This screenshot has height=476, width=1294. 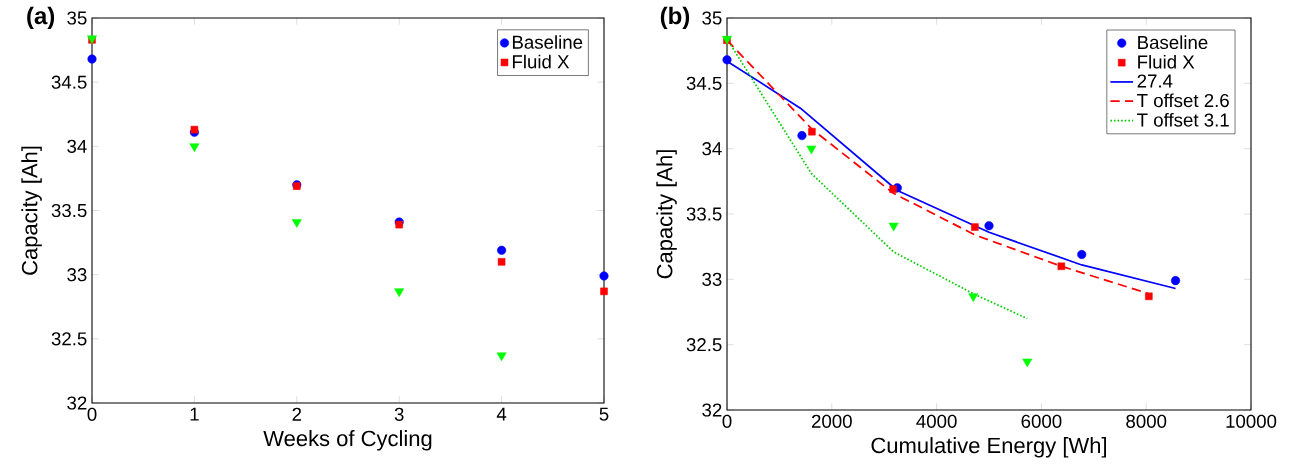 What do you see at coordinates (1155, 81) in the screenshot?
I see `legend-label: 27.4` at bounding box center [1155, 81].